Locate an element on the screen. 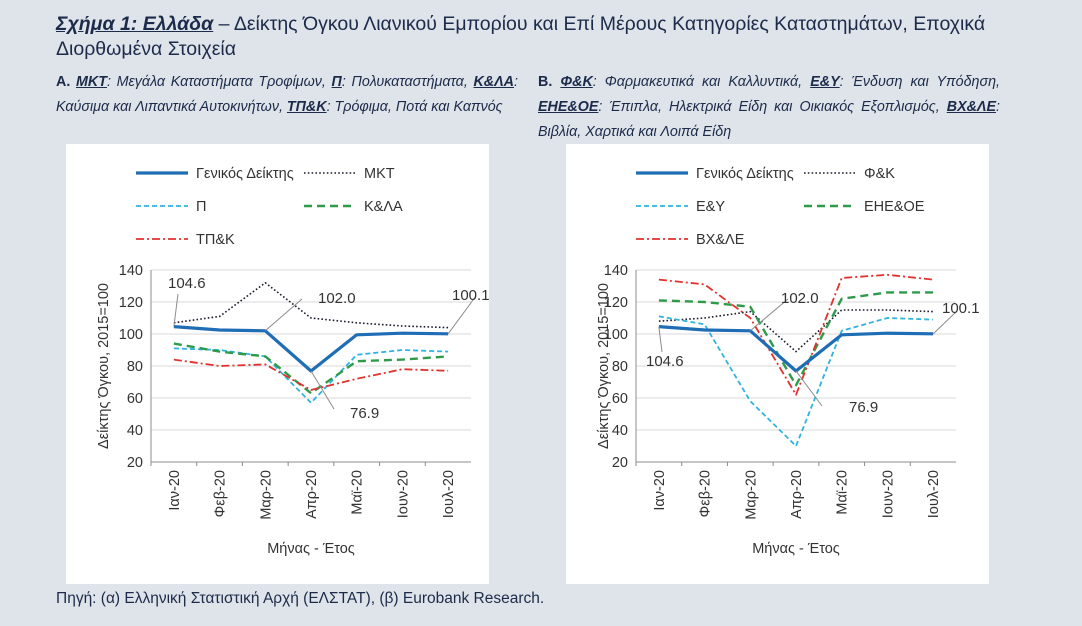 The height and width of the screenshot is (626, 1082). note-b-abbr-3: ΕΗΕ&ΟΕ is located at coordinates (568, 107).